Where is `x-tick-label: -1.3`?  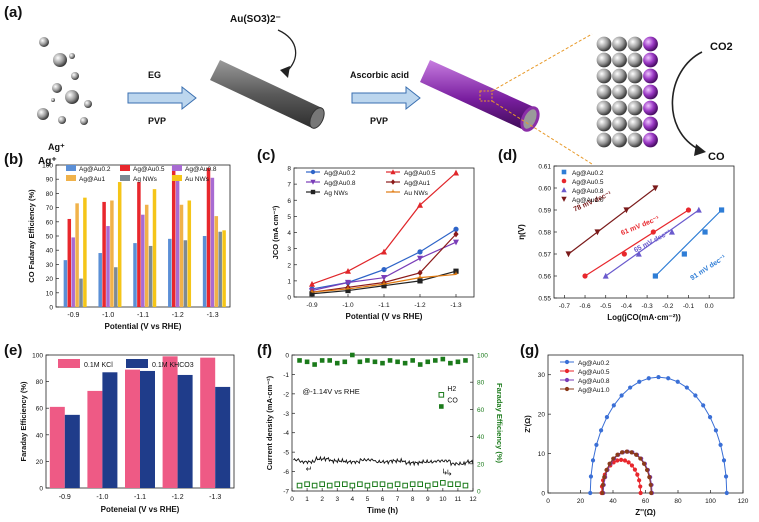 x-tick-label: -1.3 is located at coordinates (456, 305).